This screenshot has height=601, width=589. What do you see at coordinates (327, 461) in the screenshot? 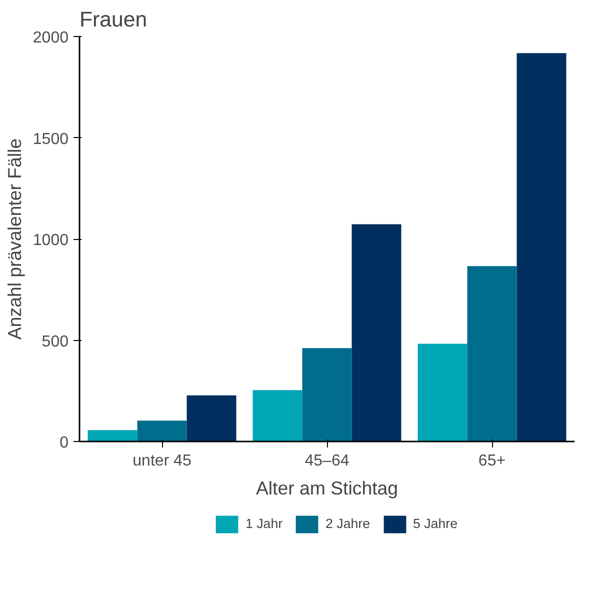
I see `x-tick-label: 45–64` at bounding box center [327, 461].